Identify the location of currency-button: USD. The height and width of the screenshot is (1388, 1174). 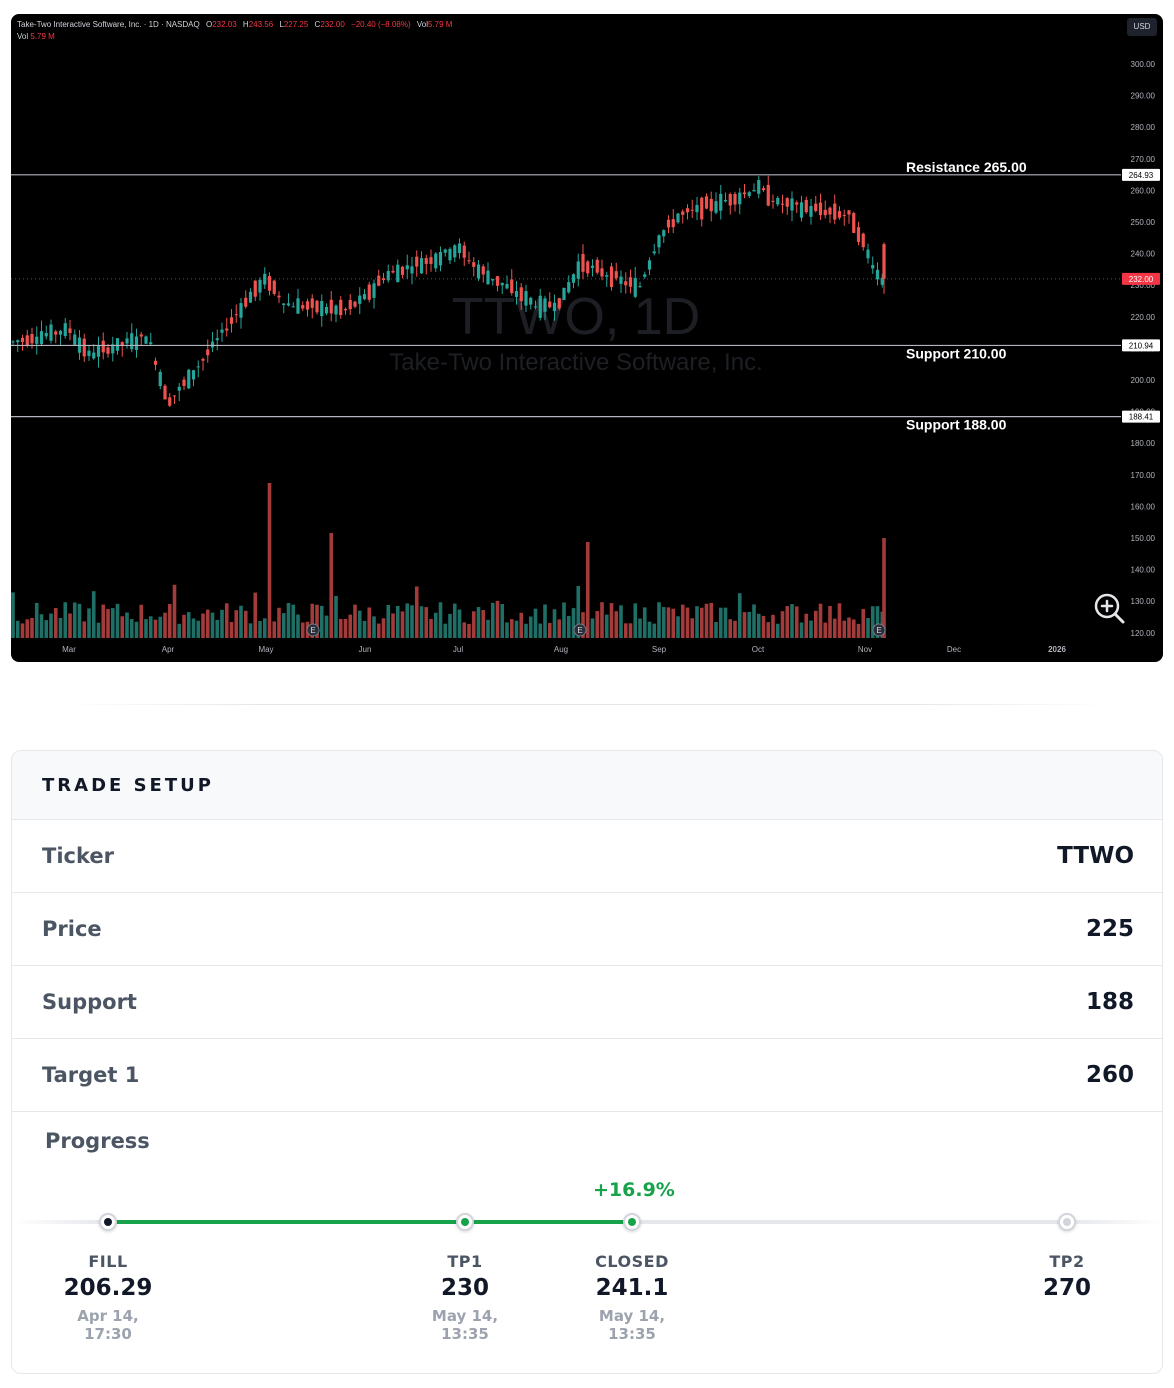
(1142, 27).